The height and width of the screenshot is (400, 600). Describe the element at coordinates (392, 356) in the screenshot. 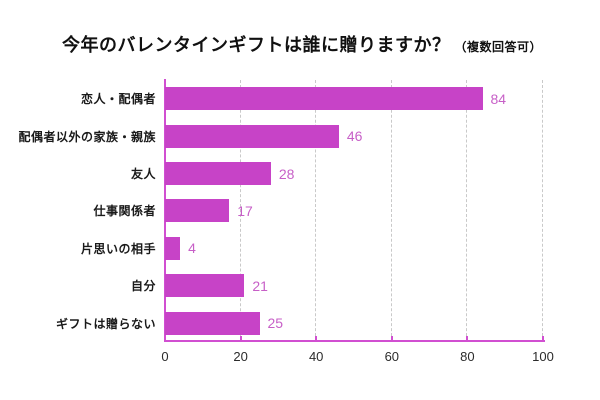

I see `x-tick-label: 60` at that location.